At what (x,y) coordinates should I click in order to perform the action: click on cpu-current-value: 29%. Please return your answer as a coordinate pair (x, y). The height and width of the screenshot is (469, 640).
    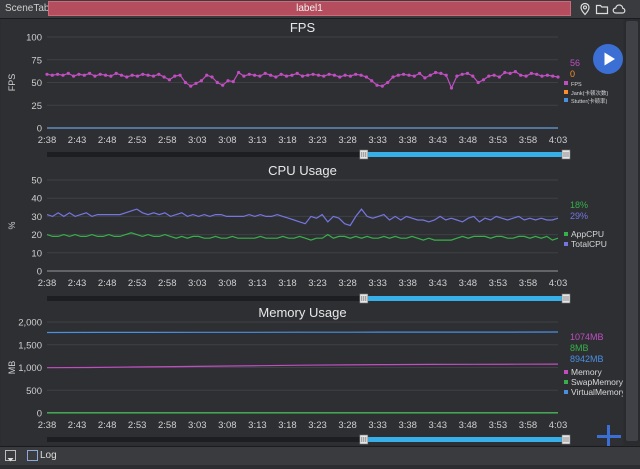
    Looking at the image, I should click on (579, 216).